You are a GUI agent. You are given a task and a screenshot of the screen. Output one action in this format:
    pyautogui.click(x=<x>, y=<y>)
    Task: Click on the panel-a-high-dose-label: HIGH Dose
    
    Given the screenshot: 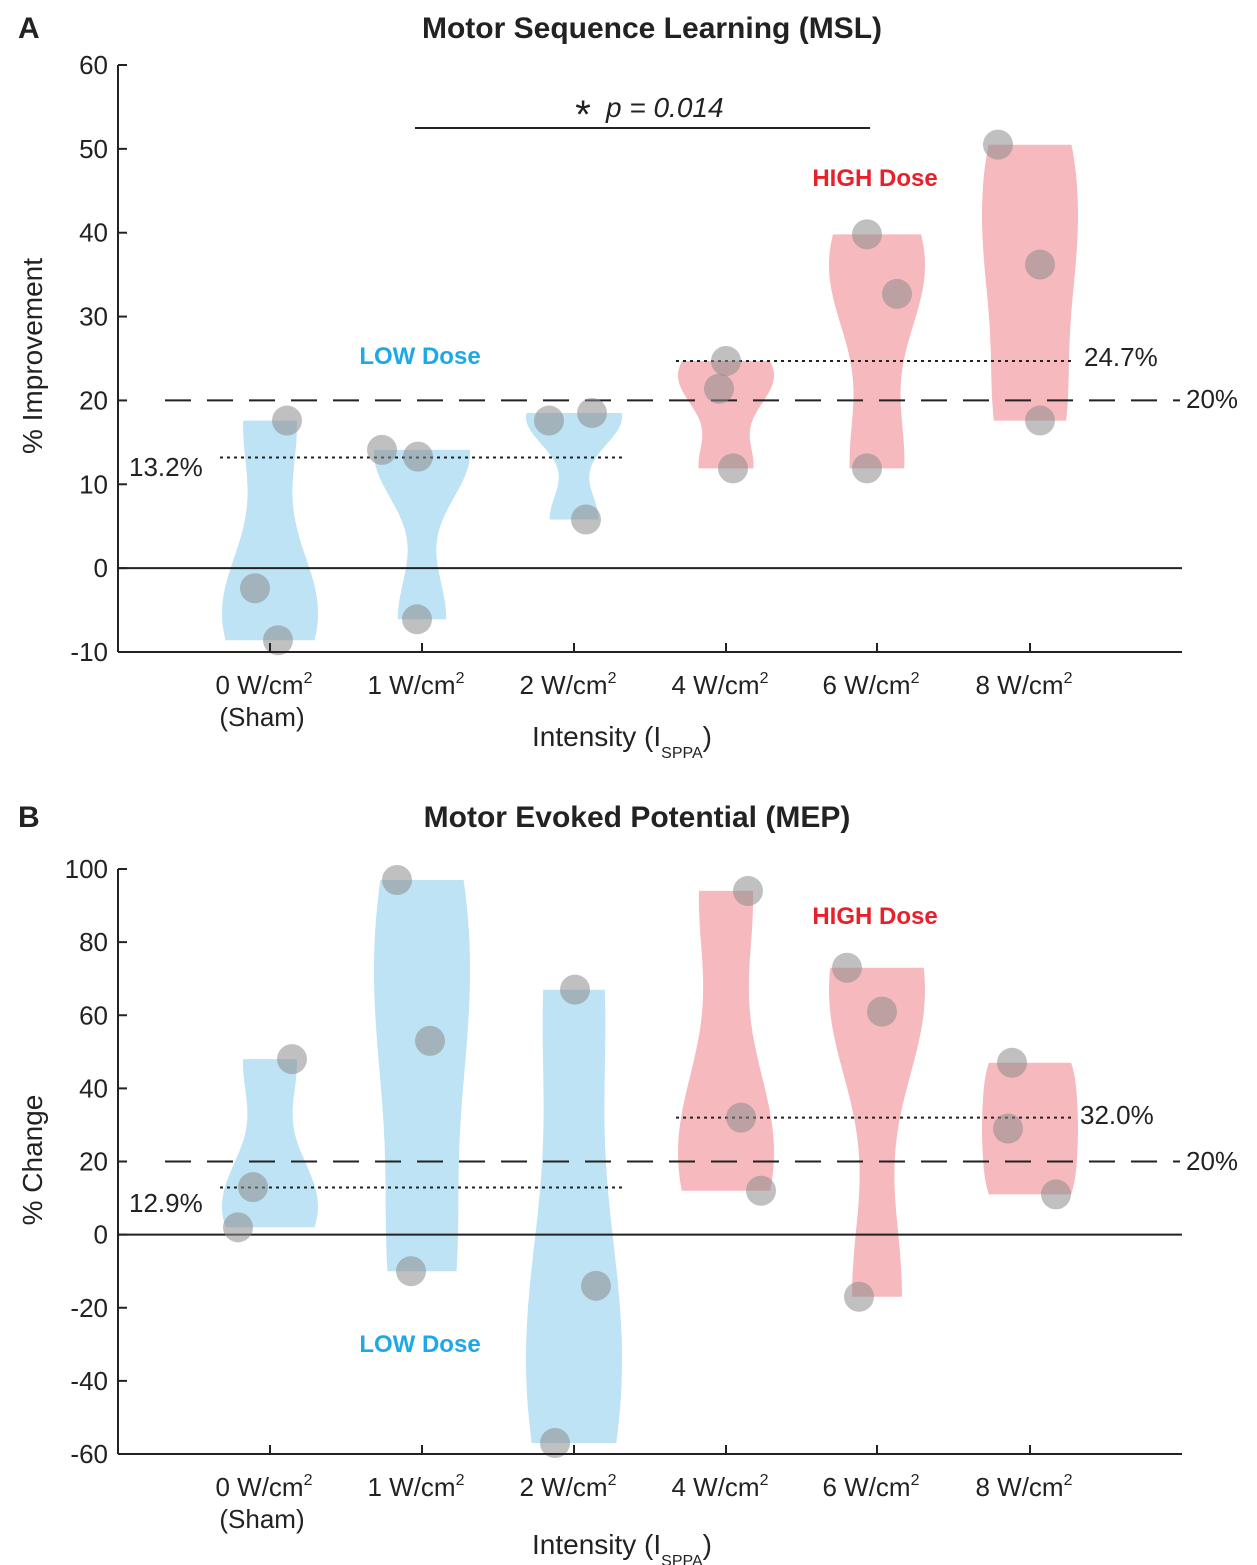 What is the action you would take?
    pyautogui.click(x=874, y=178)
    